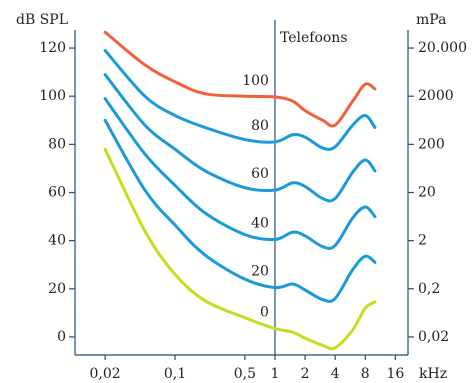 Image resolution: width=473 pixels, height=383 pixels. Describe the element at coordinates (57, 241) in the screenshot. I see `y-tick-label: 40` at that location.